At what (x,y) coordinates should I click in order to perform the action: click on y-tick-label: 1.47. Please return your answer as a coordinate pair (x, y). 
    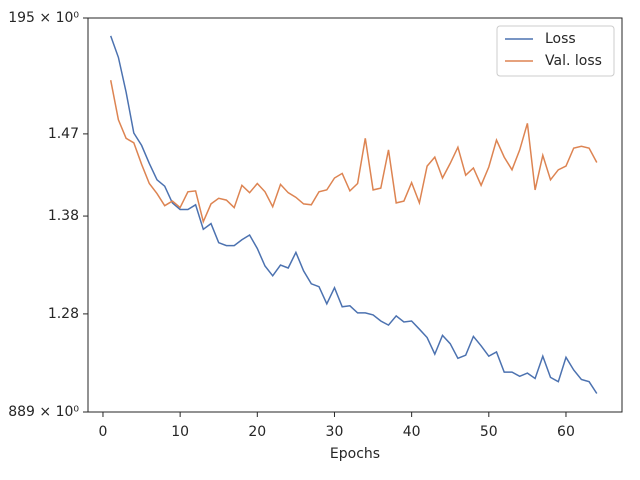
    Looking at the image, I should click on (63, 134).